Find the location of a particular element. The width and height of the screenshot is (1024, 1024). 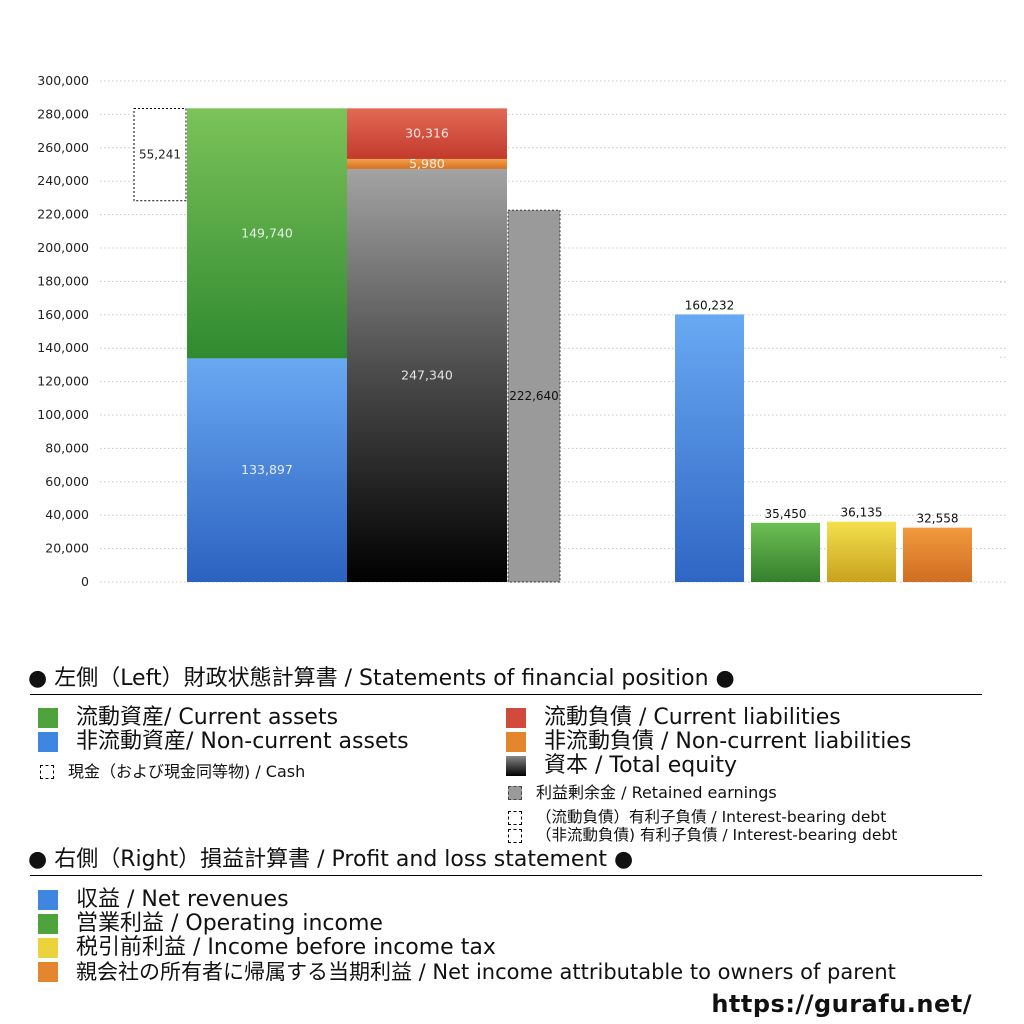

legend-item-retained-earnings: 利益剰余金 / Retained earnings is located at coordinates (642, 793).